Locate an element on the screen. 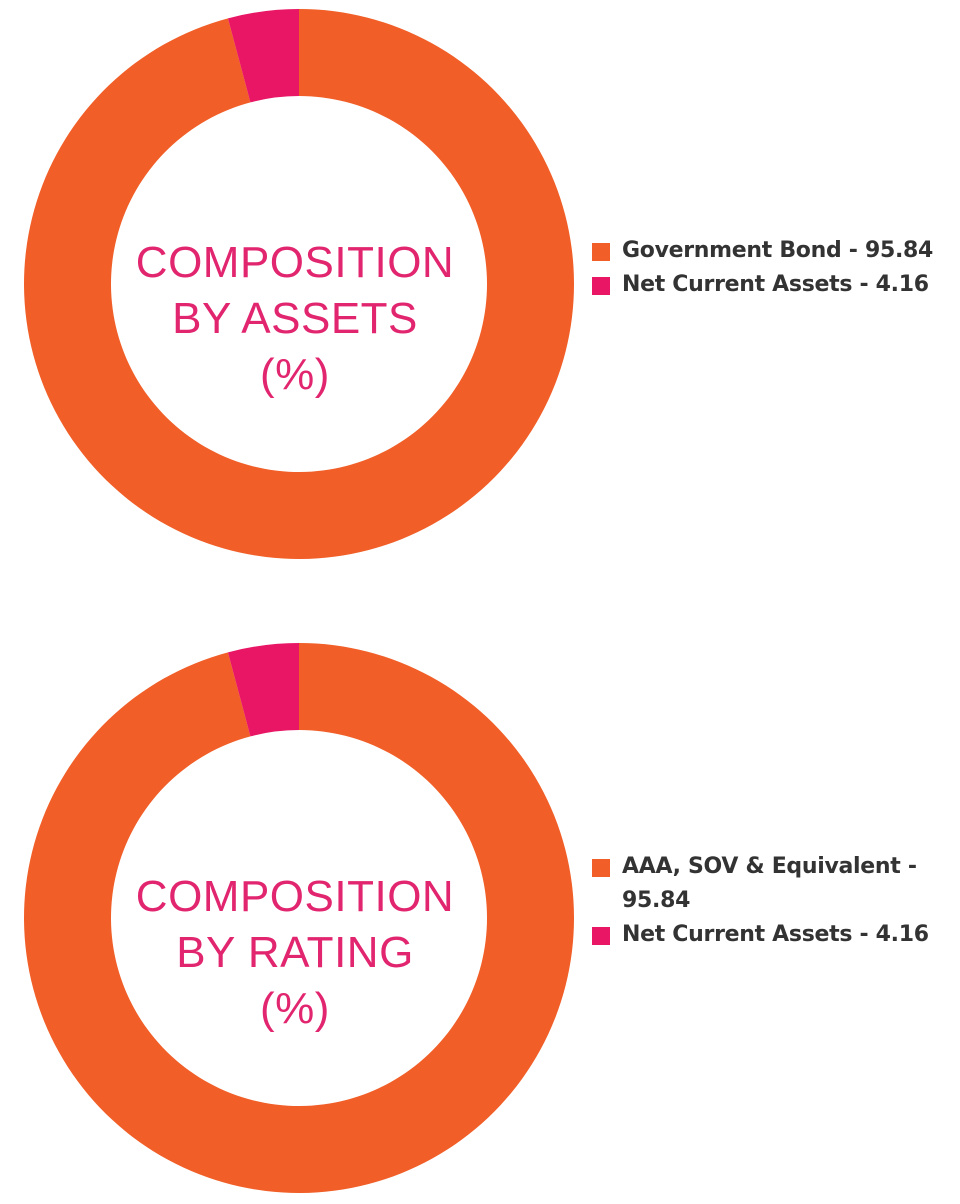 Image resolution: width=960 pixels, height=1204 pixels. title-line-2: BY RATING is located at coordinates (295, 952).